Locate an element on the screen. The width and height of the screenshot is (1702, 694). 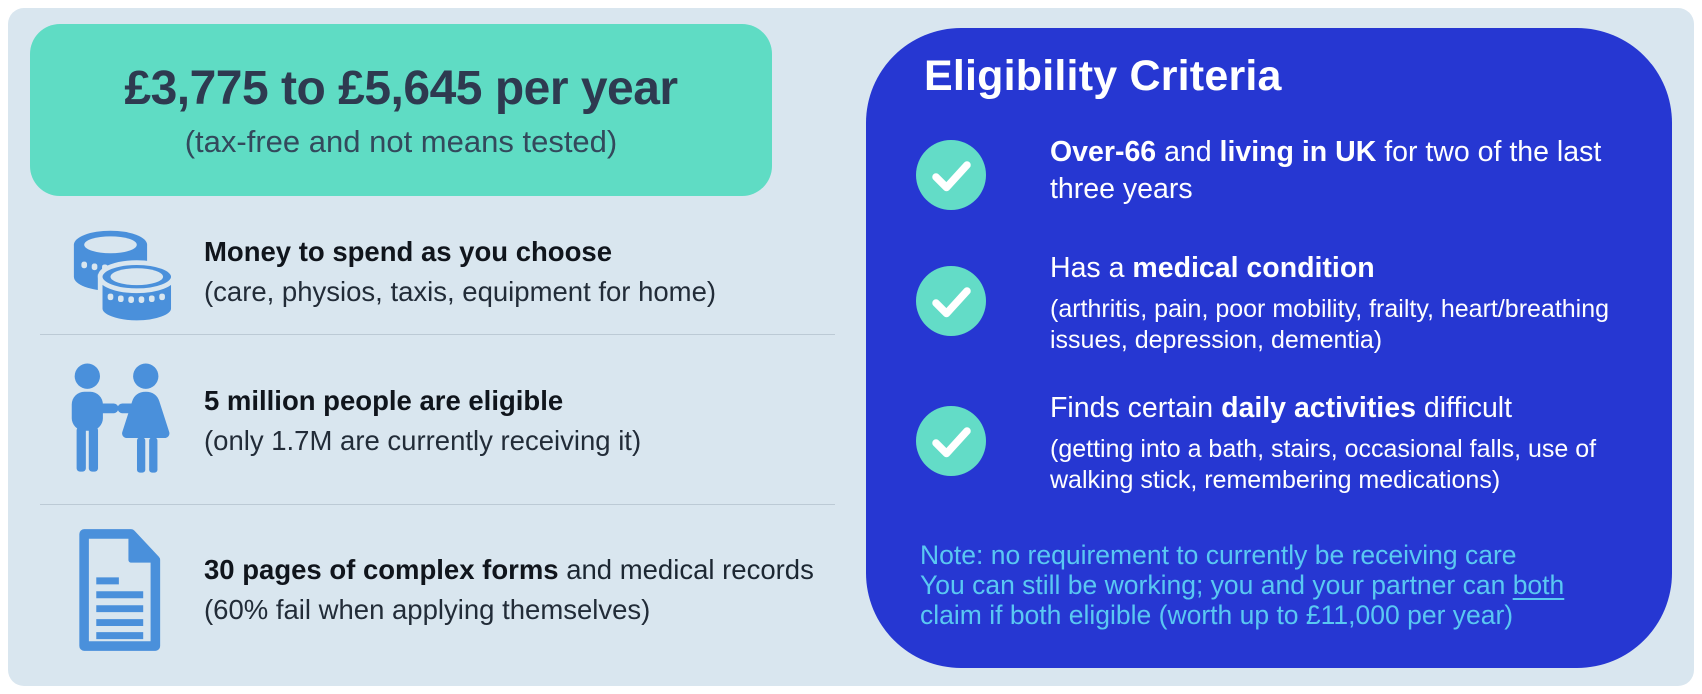
benefit-item-detail: (only 1.7M are currently receiving it) is located at coordinates (423, 440).